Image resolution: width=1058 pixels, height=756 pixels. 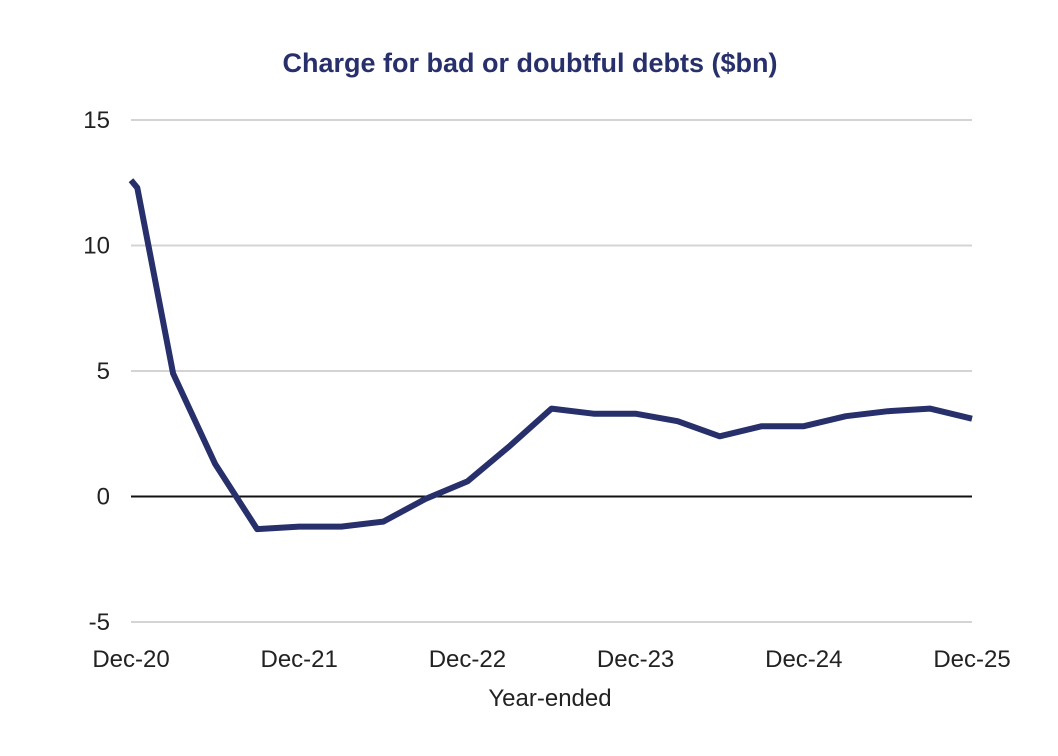 What do you see at coordinates (971, 659) in the screenshot?
I see `x-tick-label: Dec-25` at bounding box center [971, 659].